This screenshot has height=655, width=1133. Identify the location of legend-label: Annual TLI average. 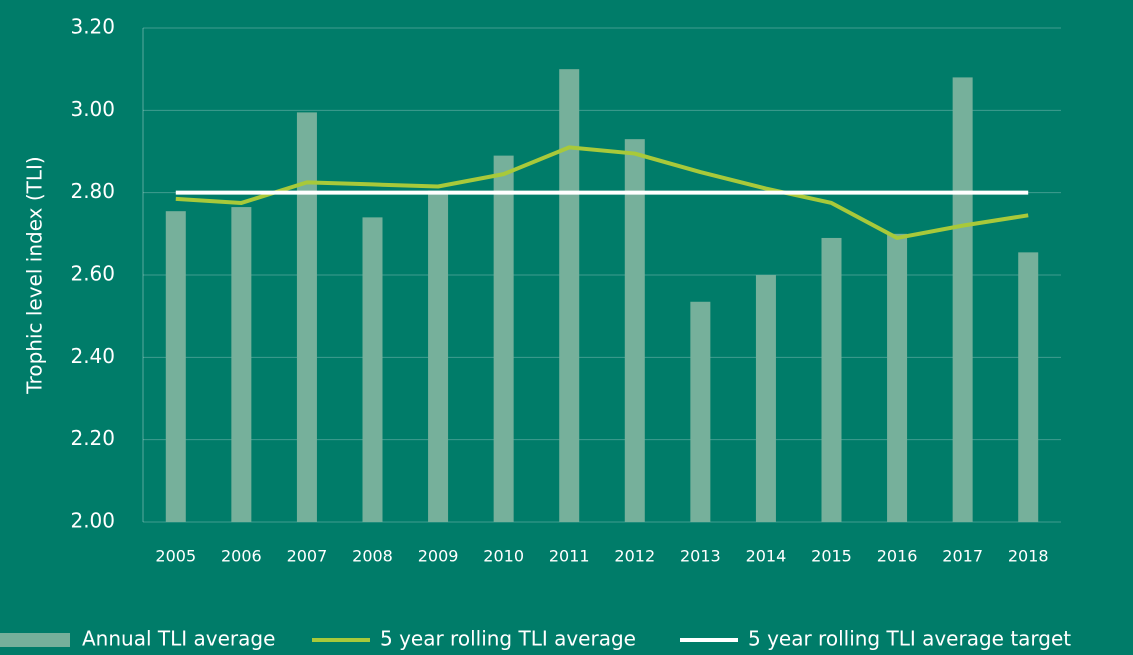
(178, 639).